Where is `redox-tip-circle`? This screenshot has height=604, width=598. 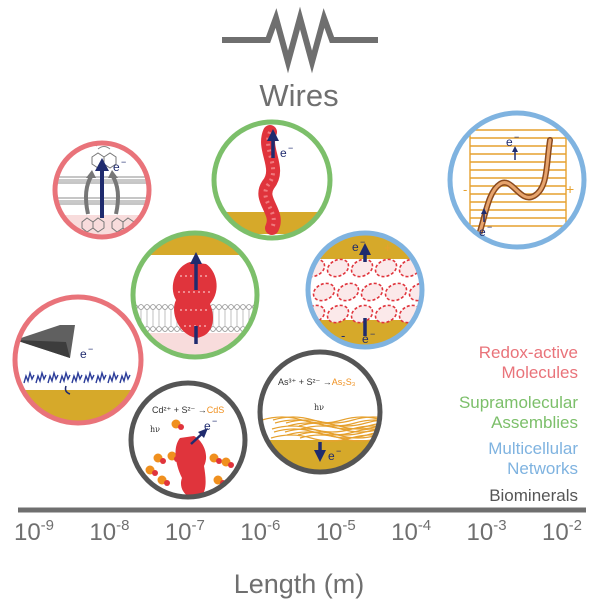
redox-tip-circle is located at coordinates (78, 360).